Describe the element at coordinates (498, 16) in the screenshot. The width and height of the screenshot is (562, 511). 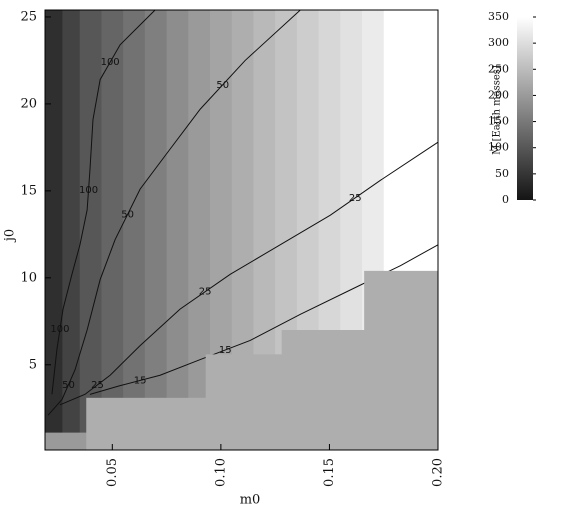
I see `colorbar-tick-label: 350` at that location.